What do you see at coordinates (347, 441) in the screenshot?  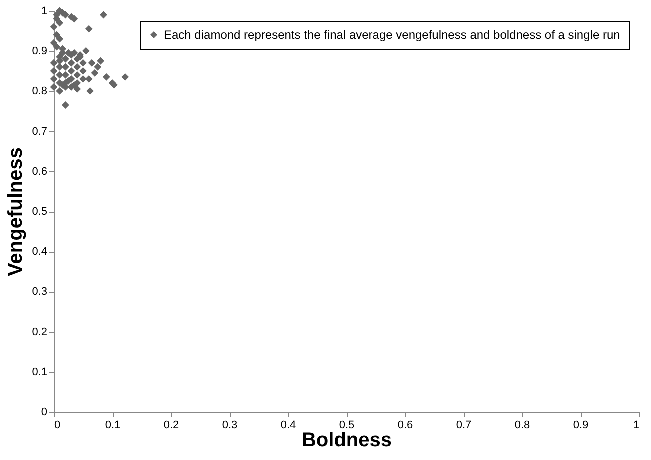 I see `x-axis-title: Boldness` at bounding box center [347, 441].